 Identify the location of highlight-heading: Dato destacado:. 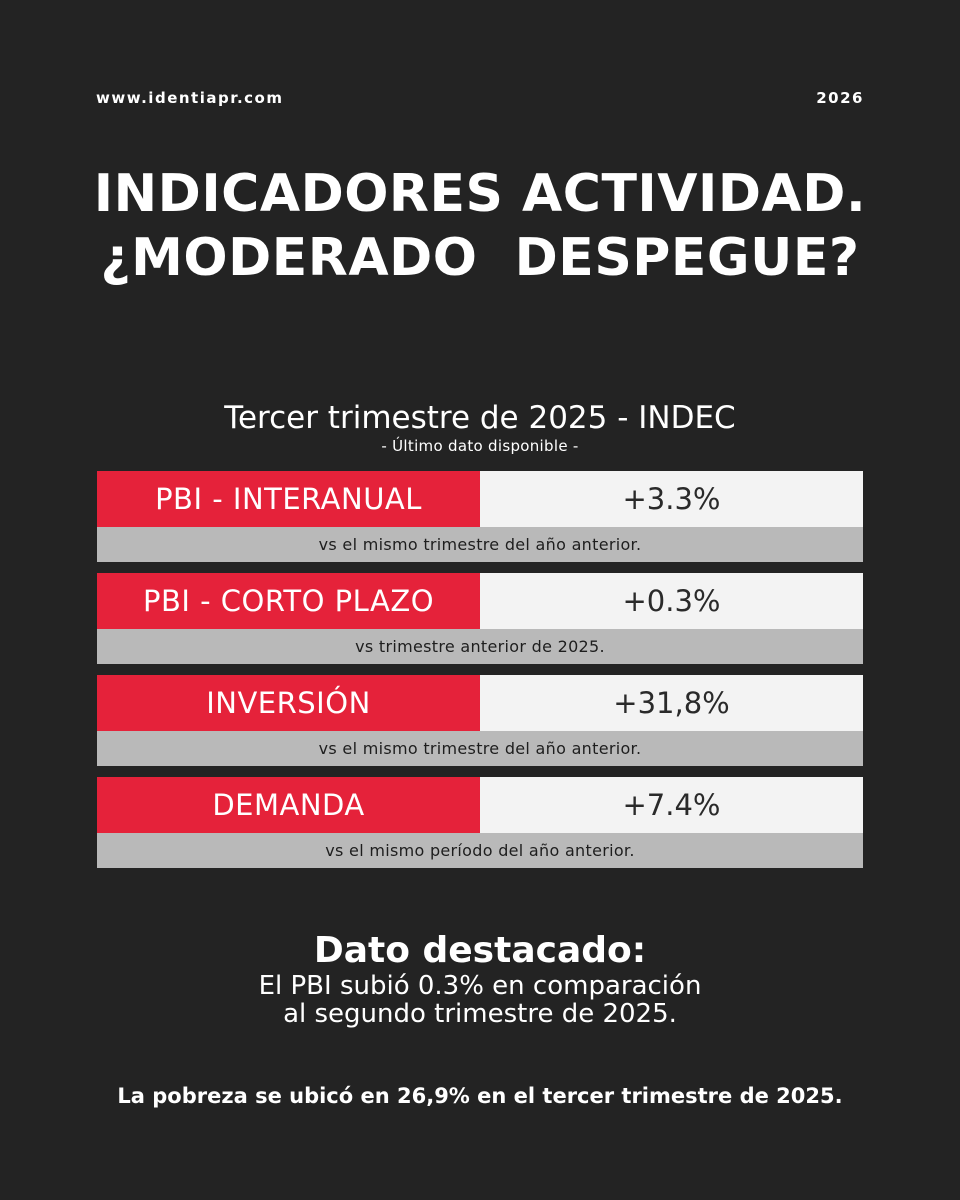
(480, 950).